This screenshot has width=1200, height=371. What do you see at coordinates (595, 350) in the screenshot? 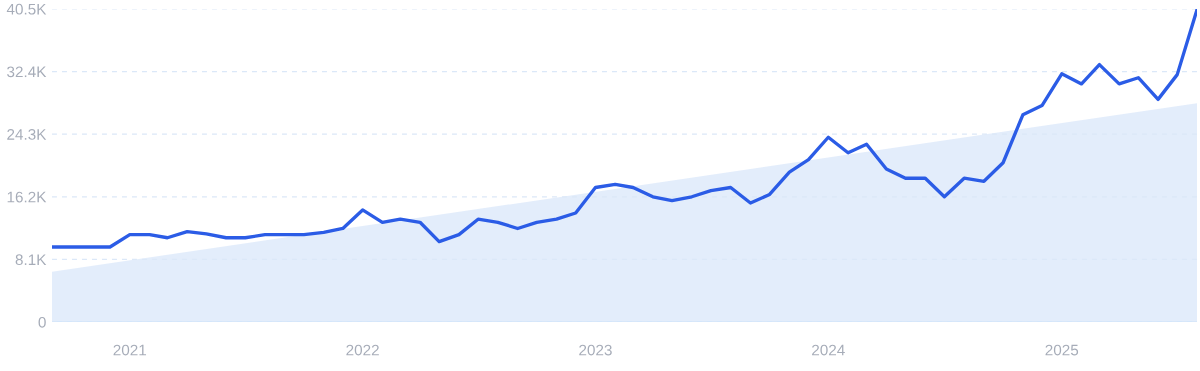
I see `x-tick-label: 2023` at bounding box center [595, 350].